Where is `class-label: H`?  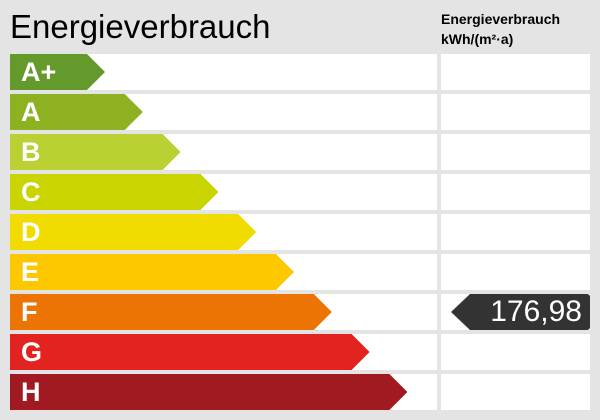 class-label: H is located at coordinates (31, 392).